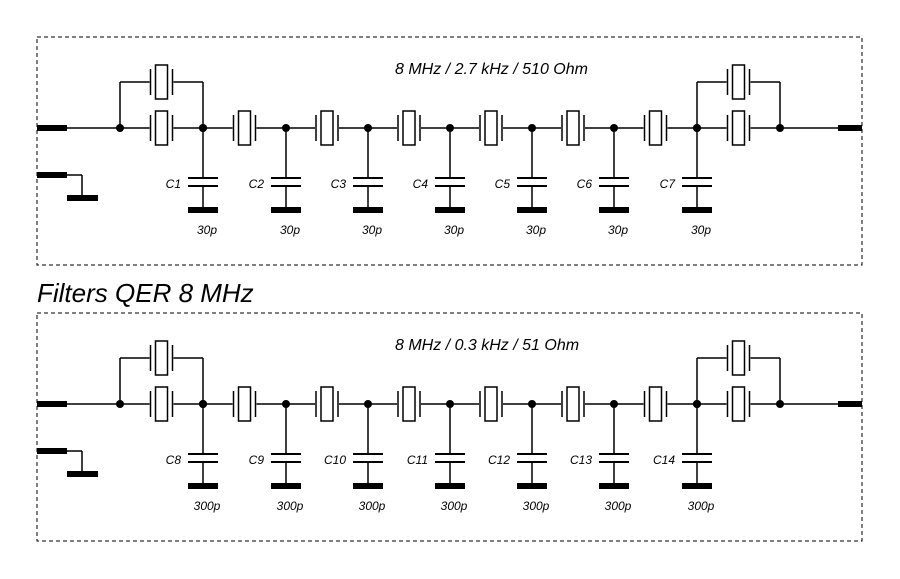 The height and width of the screenshot is (579, 900). What do you see at coordinates (257, 460) in the screenshot?
I see `capacitor-name: C9` at bounding box center [257, 460].